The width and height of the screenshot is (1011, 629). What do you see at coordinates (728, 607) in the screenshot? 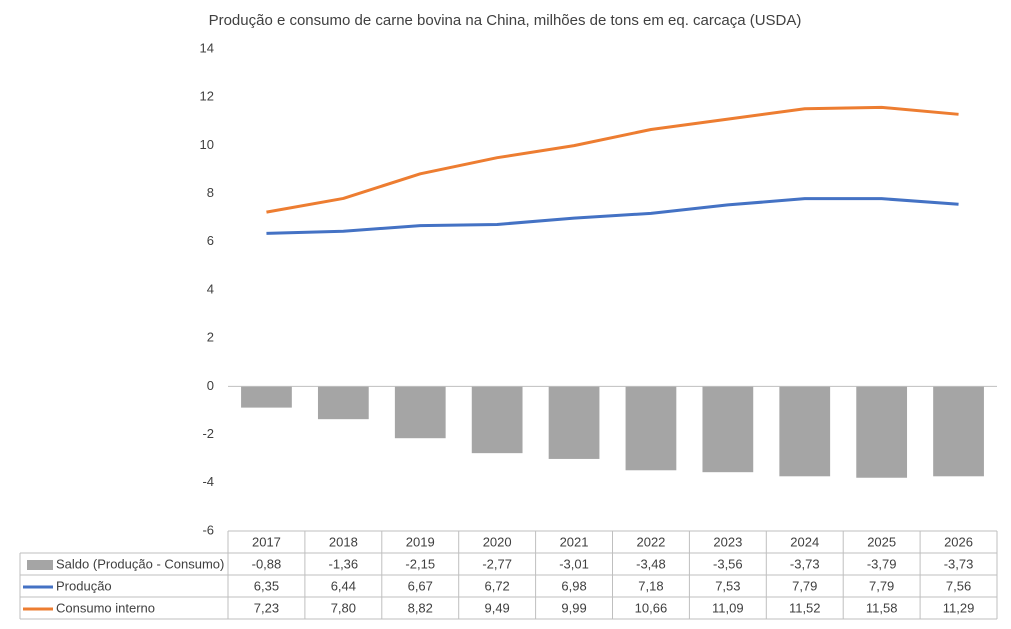
I see `table-value: 11,09` at bounding box center [728, 607].